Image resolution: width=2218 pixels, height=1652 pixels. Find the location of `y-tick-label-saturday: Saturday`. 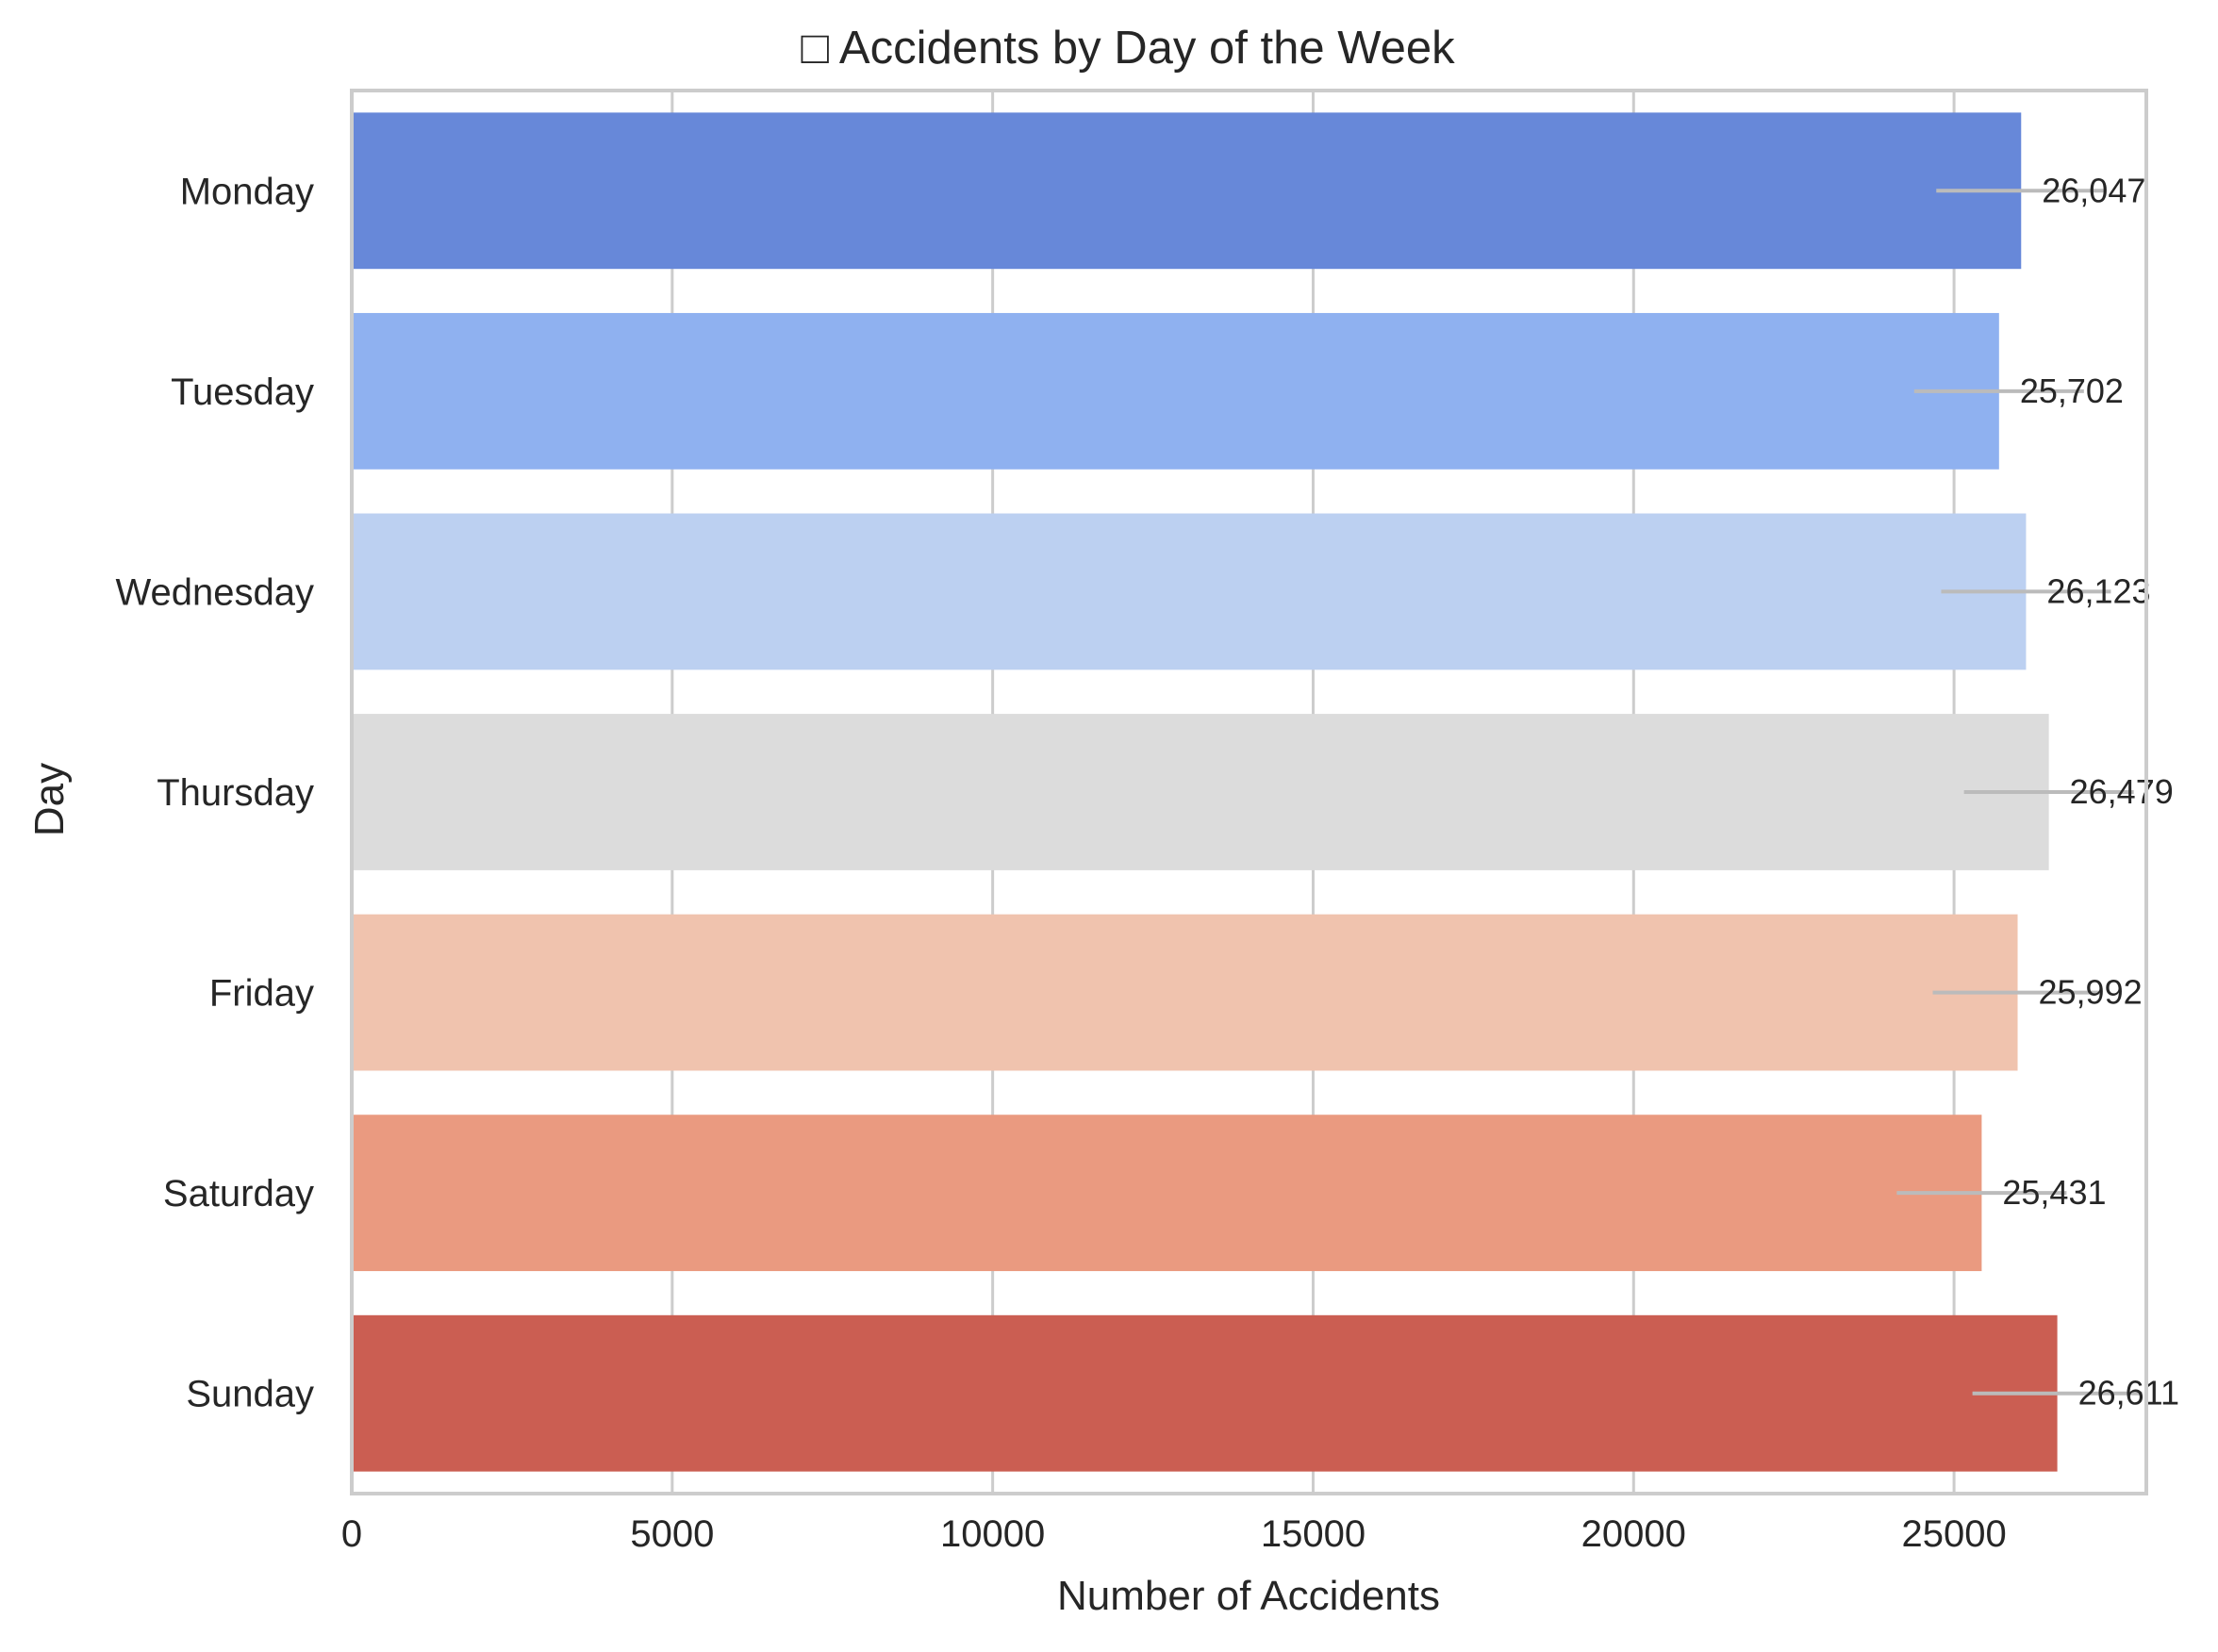

y-tick-label-saturday: Saturday is located at coordinates (238, 1193).